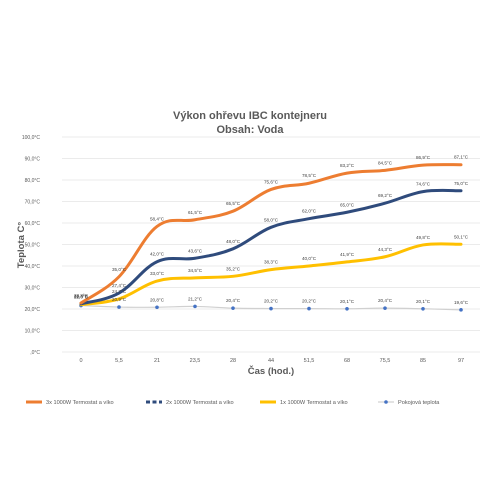 This screenshot has width=500, height=500. What do you see at coordinates (35, 353) in the screenshot?
I see `y-tick-label: ,0°C` at bounding box center [35, 353].